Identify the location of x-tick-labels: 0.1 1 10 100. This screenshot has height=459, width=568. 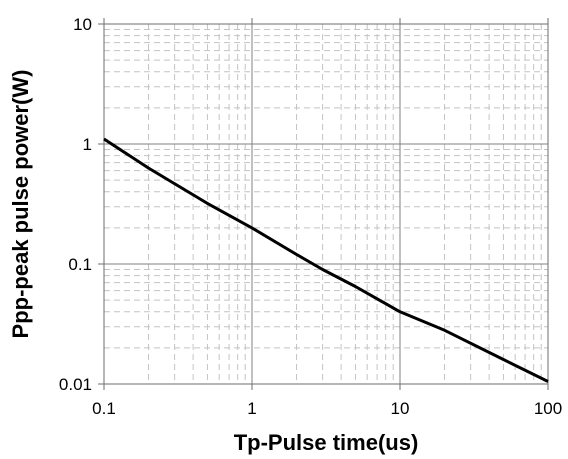
(327, 408).